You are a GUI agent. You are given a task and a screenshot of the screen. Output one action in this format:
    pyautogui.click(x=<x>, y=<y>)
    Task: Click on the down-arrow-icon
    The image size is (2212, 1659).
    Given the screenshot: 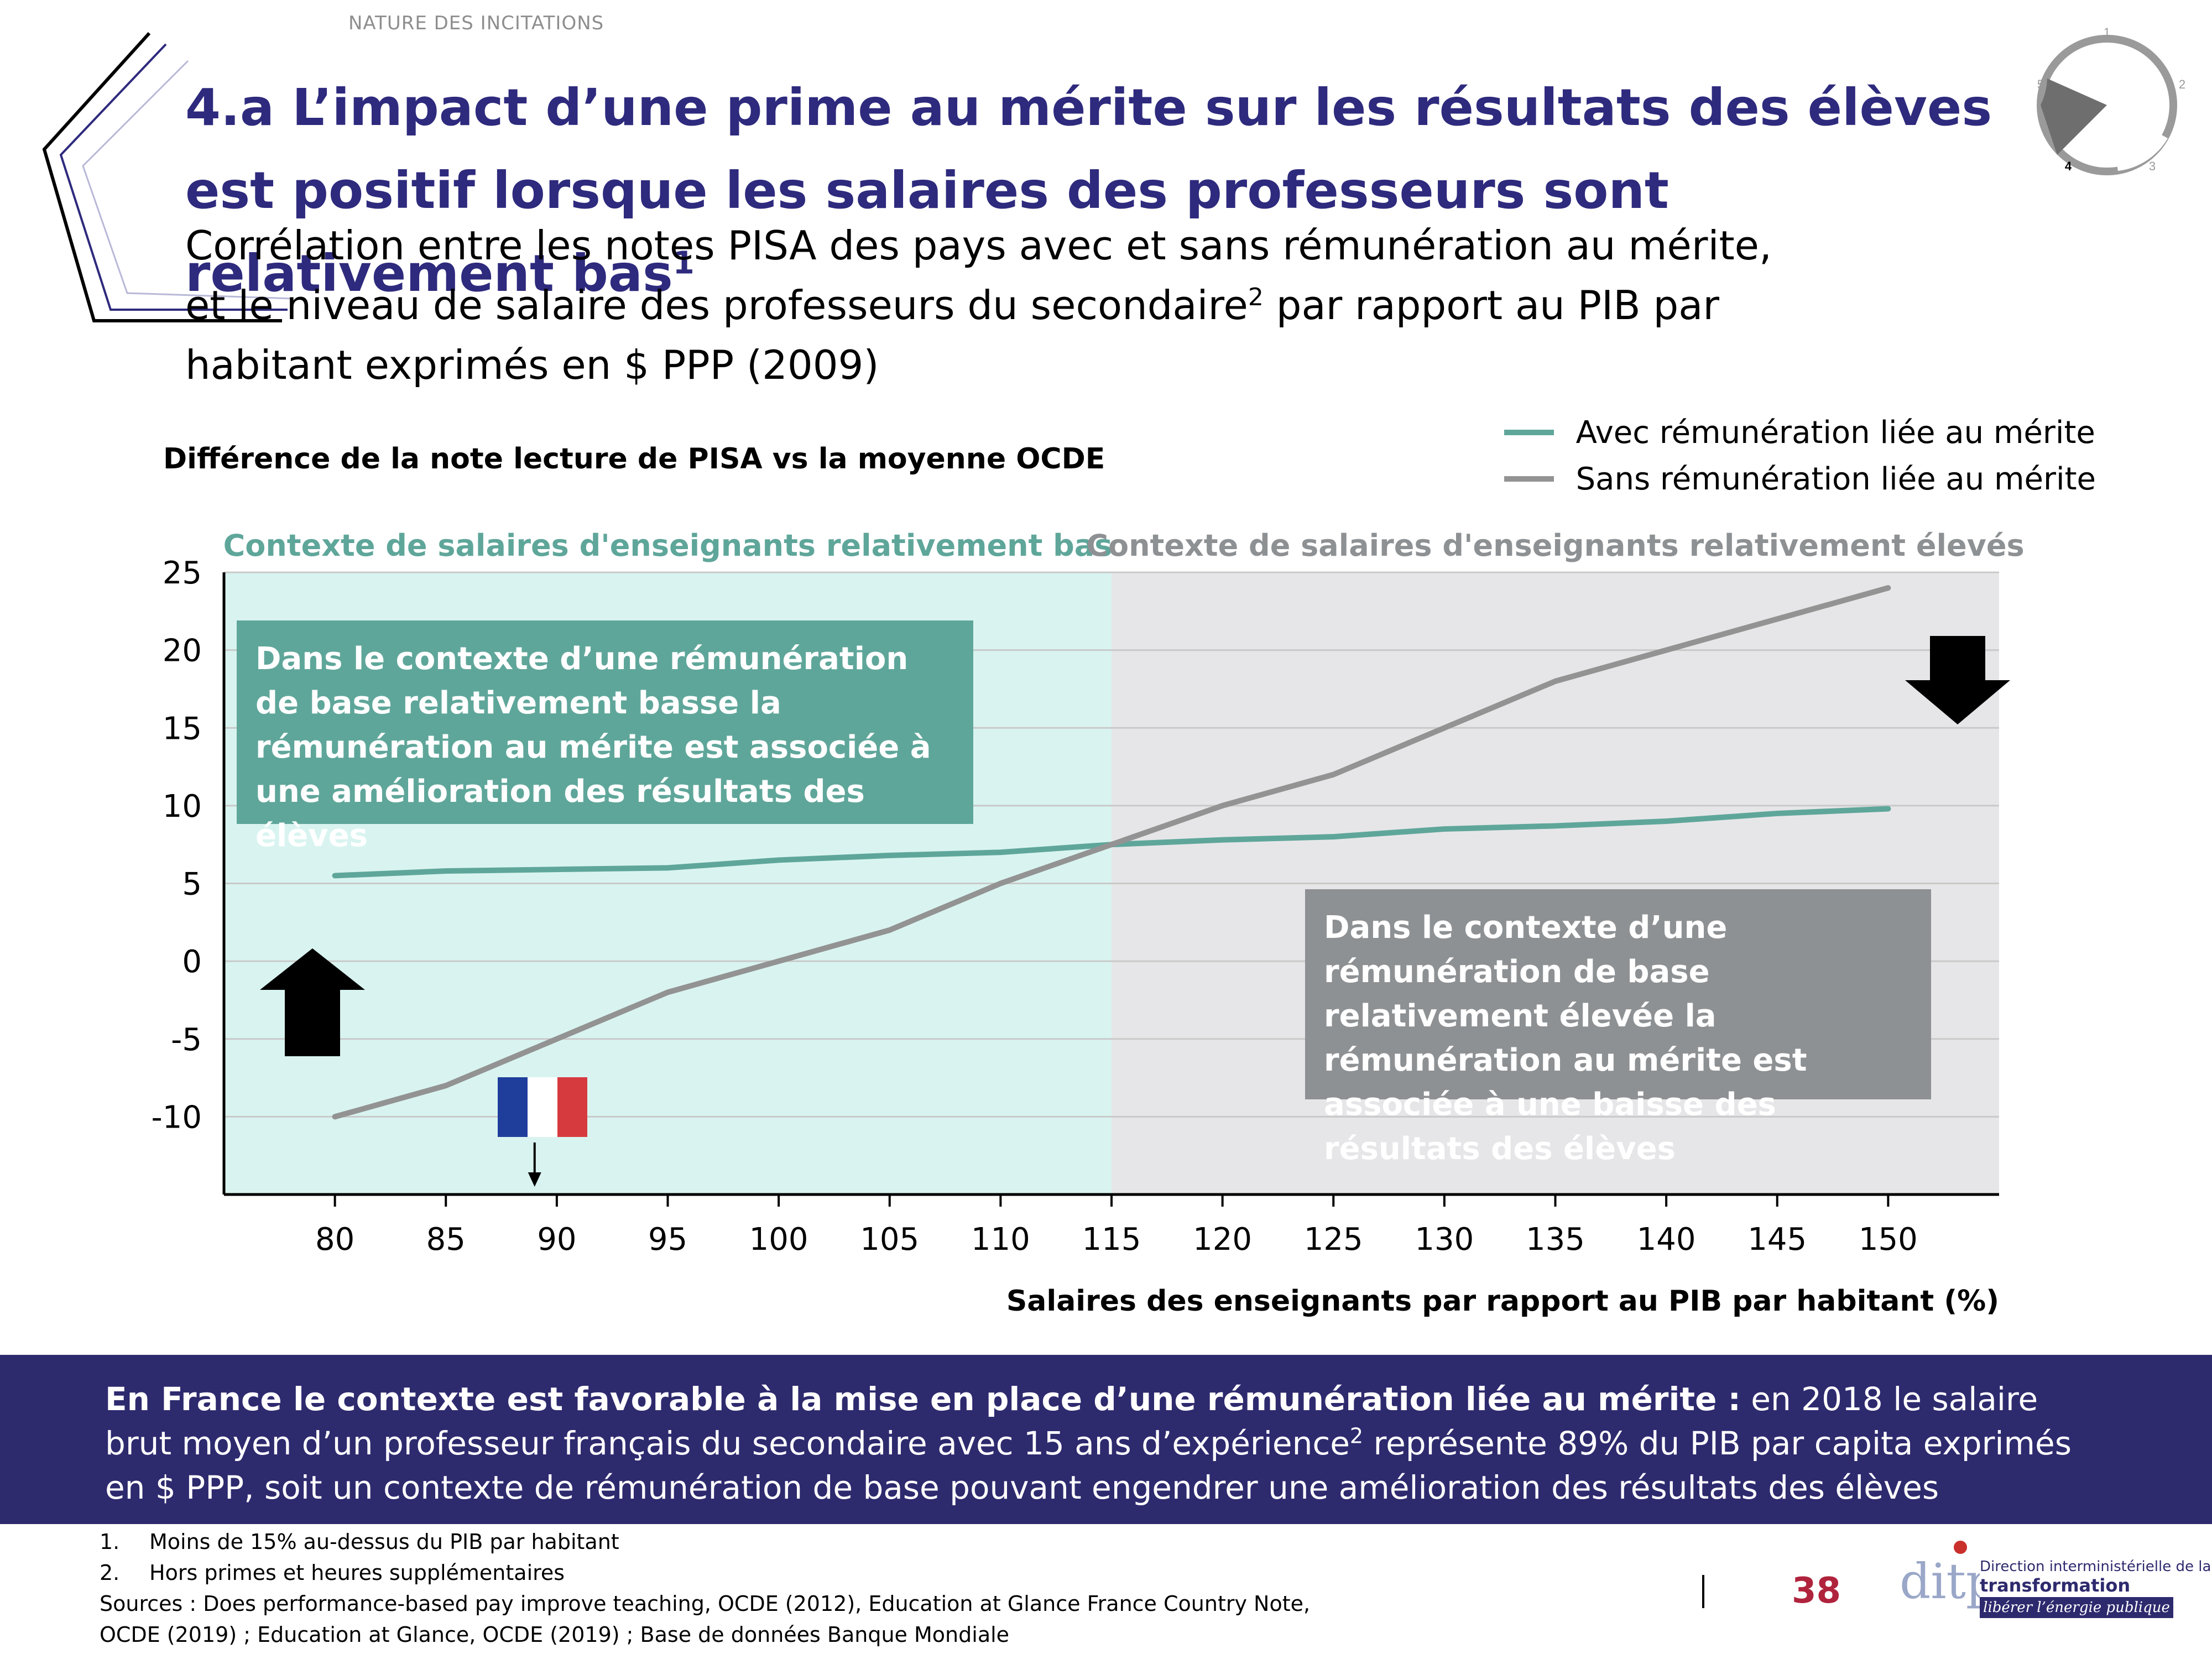 What is the action you would take?
    pyautogui.click(x=1958, y=680)
    